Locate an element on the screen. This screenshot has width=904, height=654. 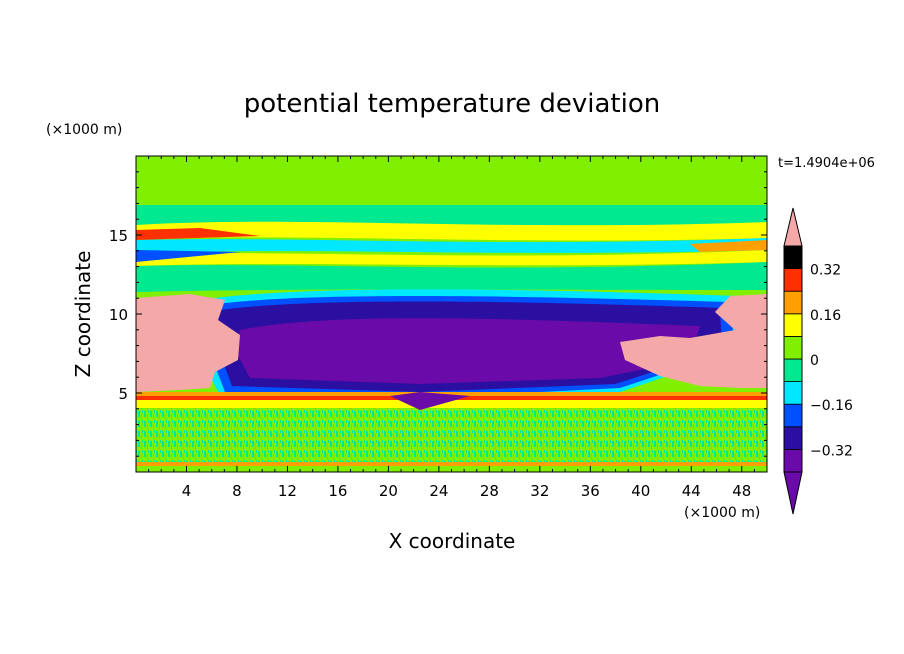
colorbar-frame is located at coordinates (793, 359).